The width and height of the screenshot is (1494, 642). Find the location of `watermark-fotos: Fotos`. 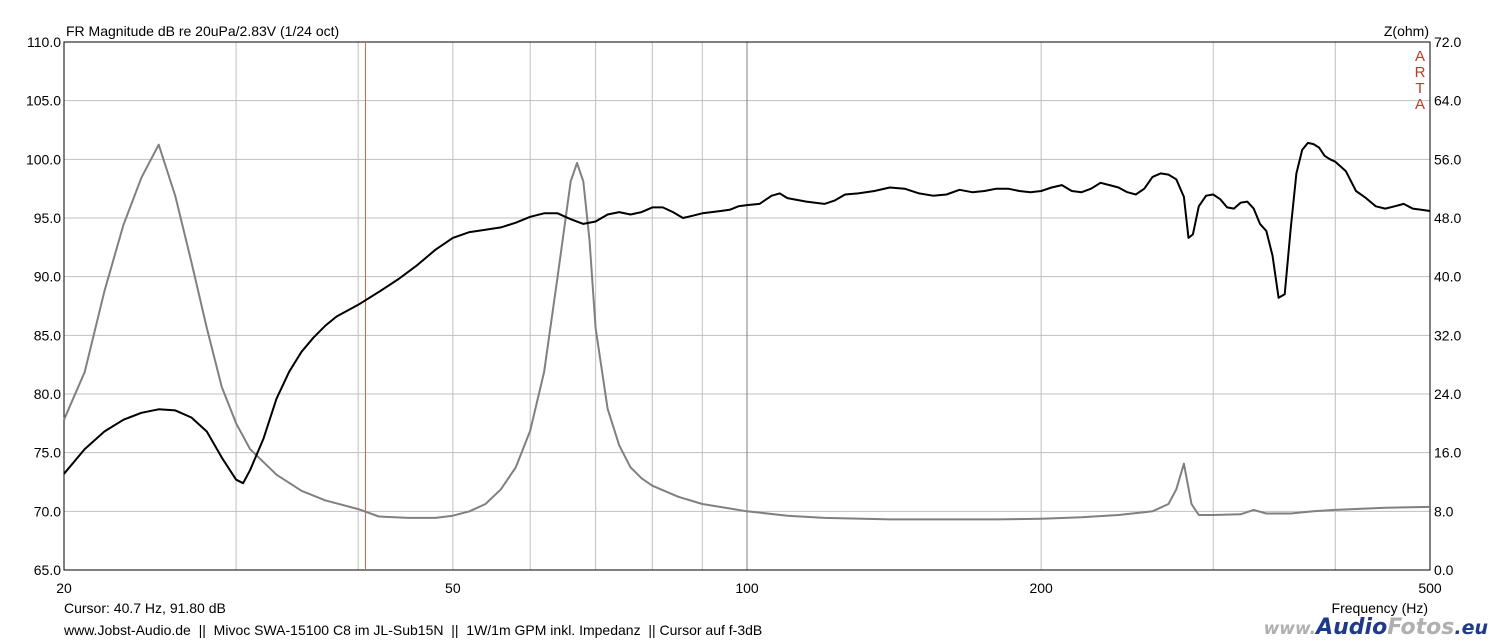

watermark-fotos: Fotos is located at coordinates (1420, 627).